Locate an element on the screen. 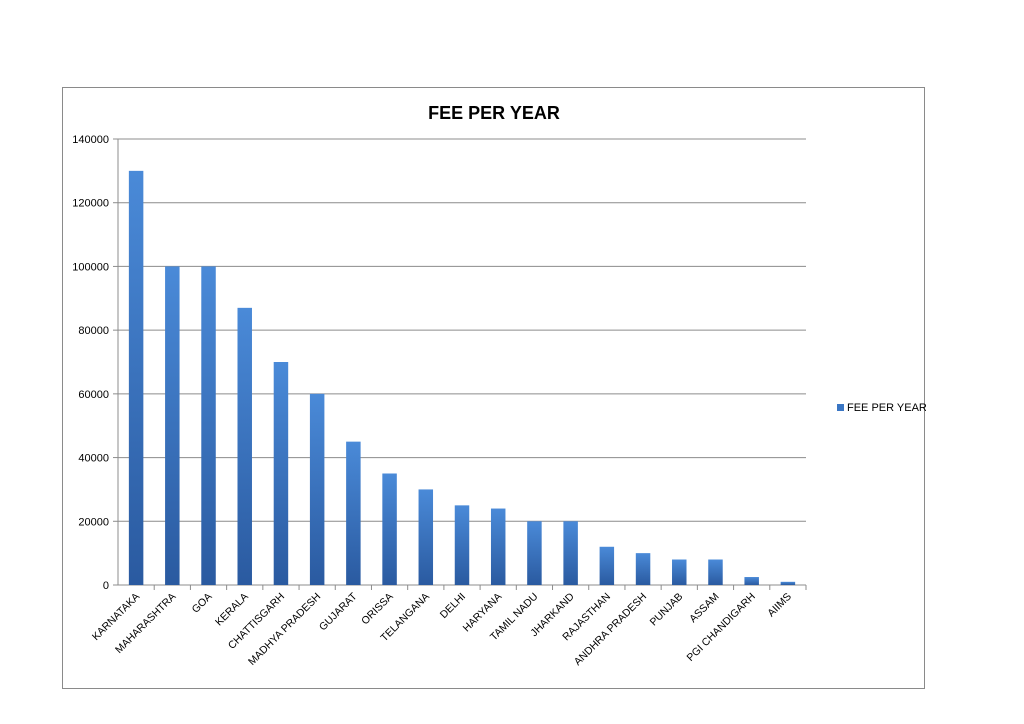 The image size is (1024, 724). legend-swatch is located at coordinates (840, 407).